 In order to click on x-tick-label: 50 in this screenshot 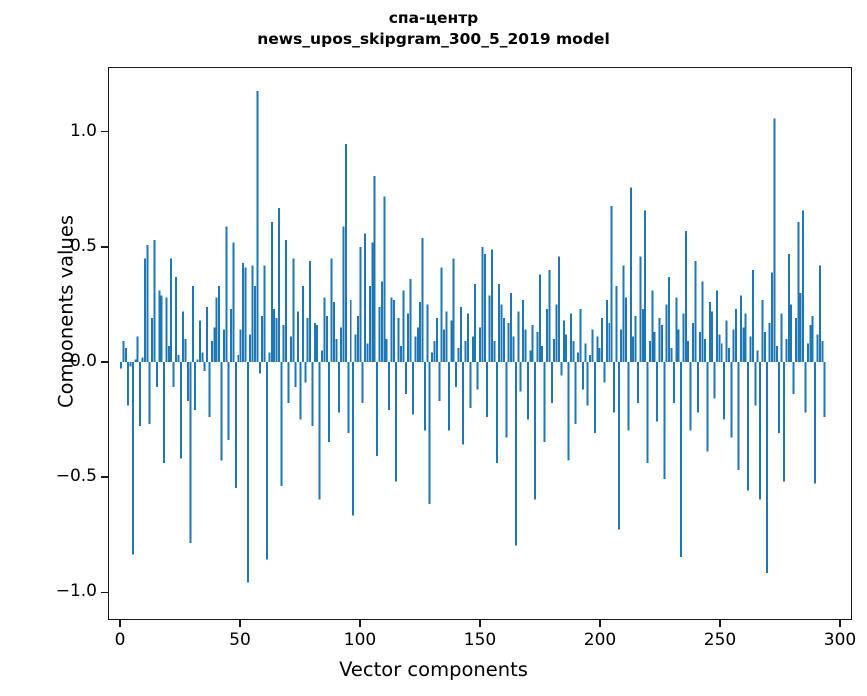, I will do `click(240, 640)`.